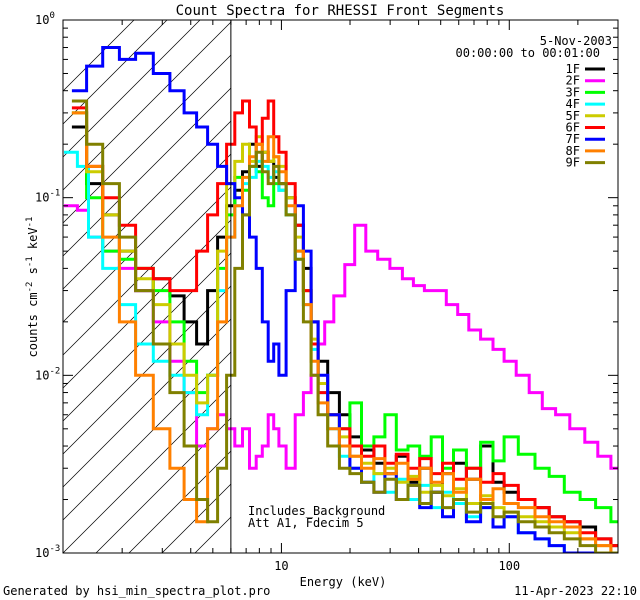 This screenshot has width=640, height=600. What do you see at coordinates (340, 11) in the screenshot?
I see `chart-title: Count Spectra for RHESSI Front Segments` at bounding box center [340, 11].